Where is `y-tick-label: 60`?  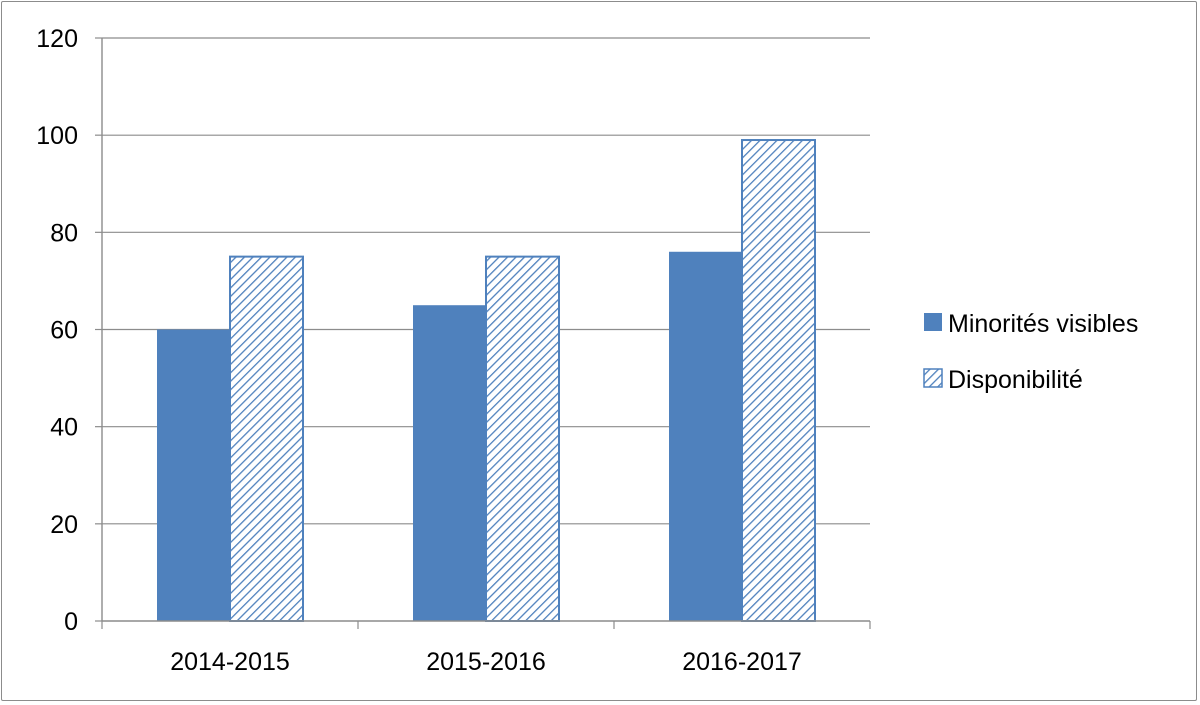 y-tick-label: 60 is located at coordinates (64, 331).